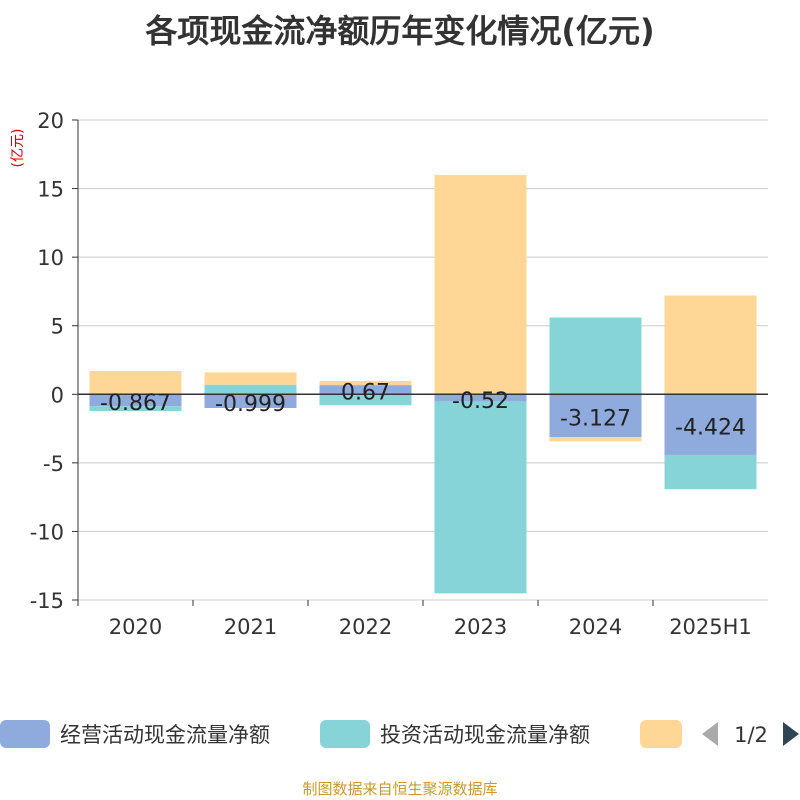  I want to click on bar-operating-2025H1, so click(710, 424).